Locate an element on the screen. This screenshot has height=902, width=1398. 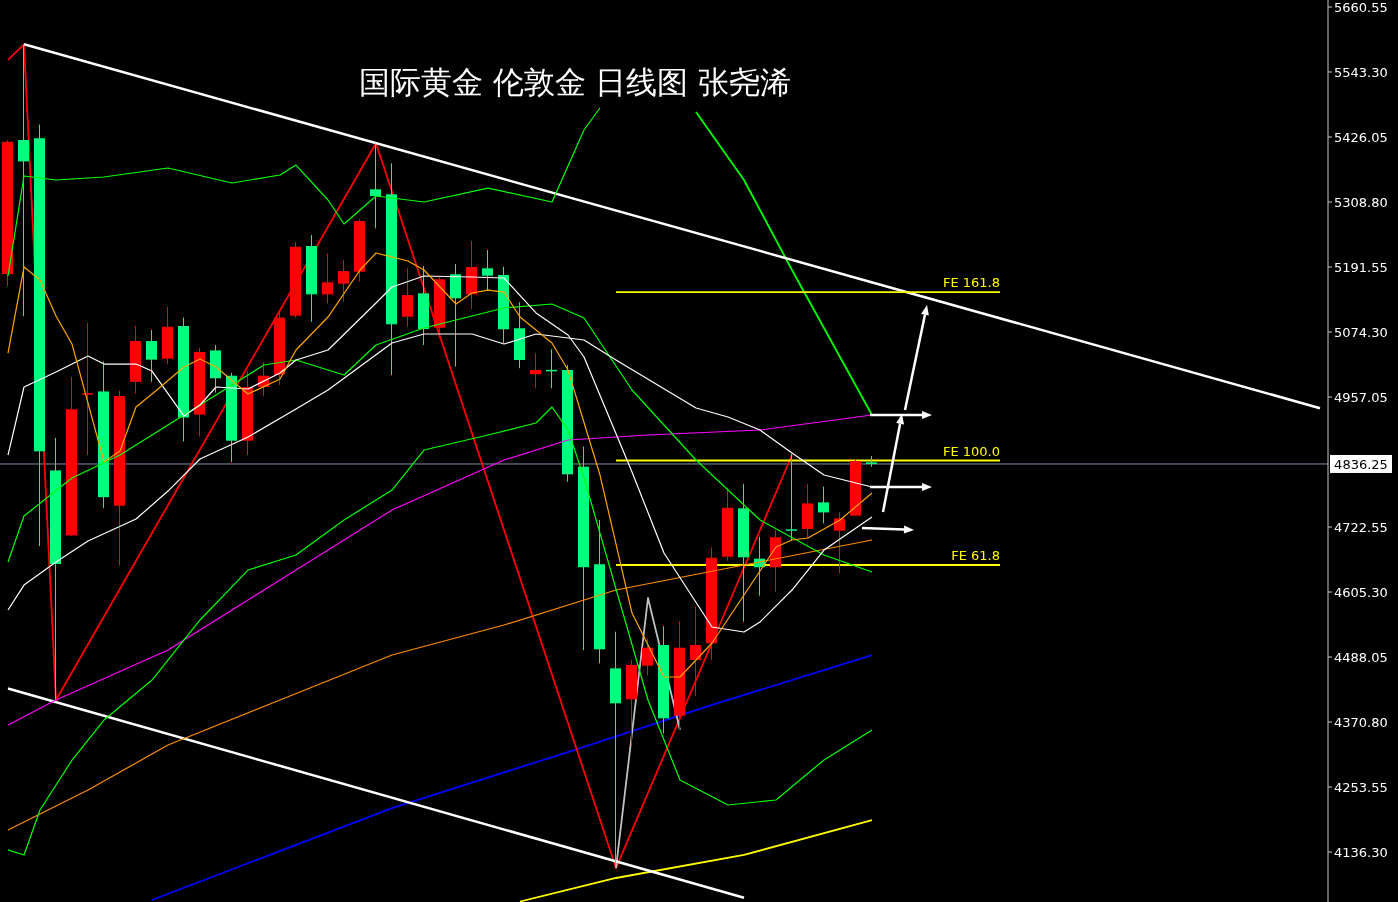
ref-line-label: 4836.25 is located at coordinates (1361, 464).